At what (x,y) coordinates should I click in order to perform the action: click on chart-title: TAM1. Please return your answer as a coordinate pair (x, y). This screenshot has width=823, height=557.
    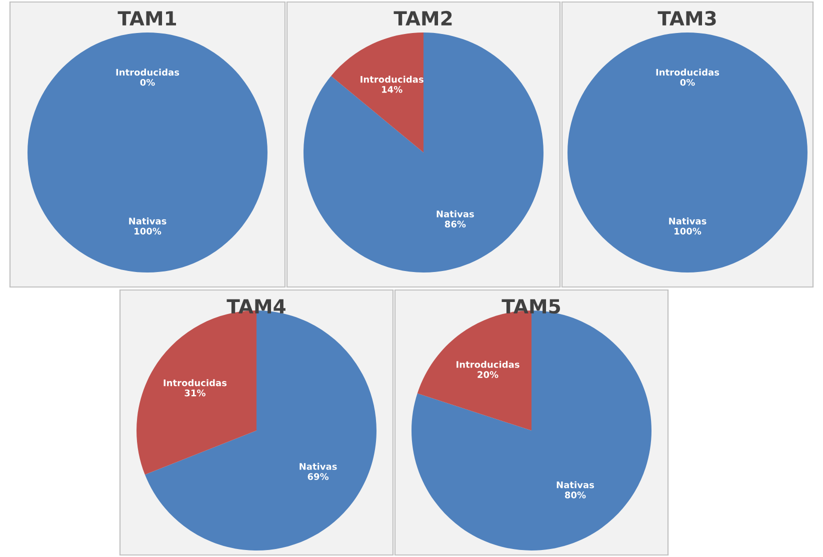
    Looking at the image, I should click on (147, 18).